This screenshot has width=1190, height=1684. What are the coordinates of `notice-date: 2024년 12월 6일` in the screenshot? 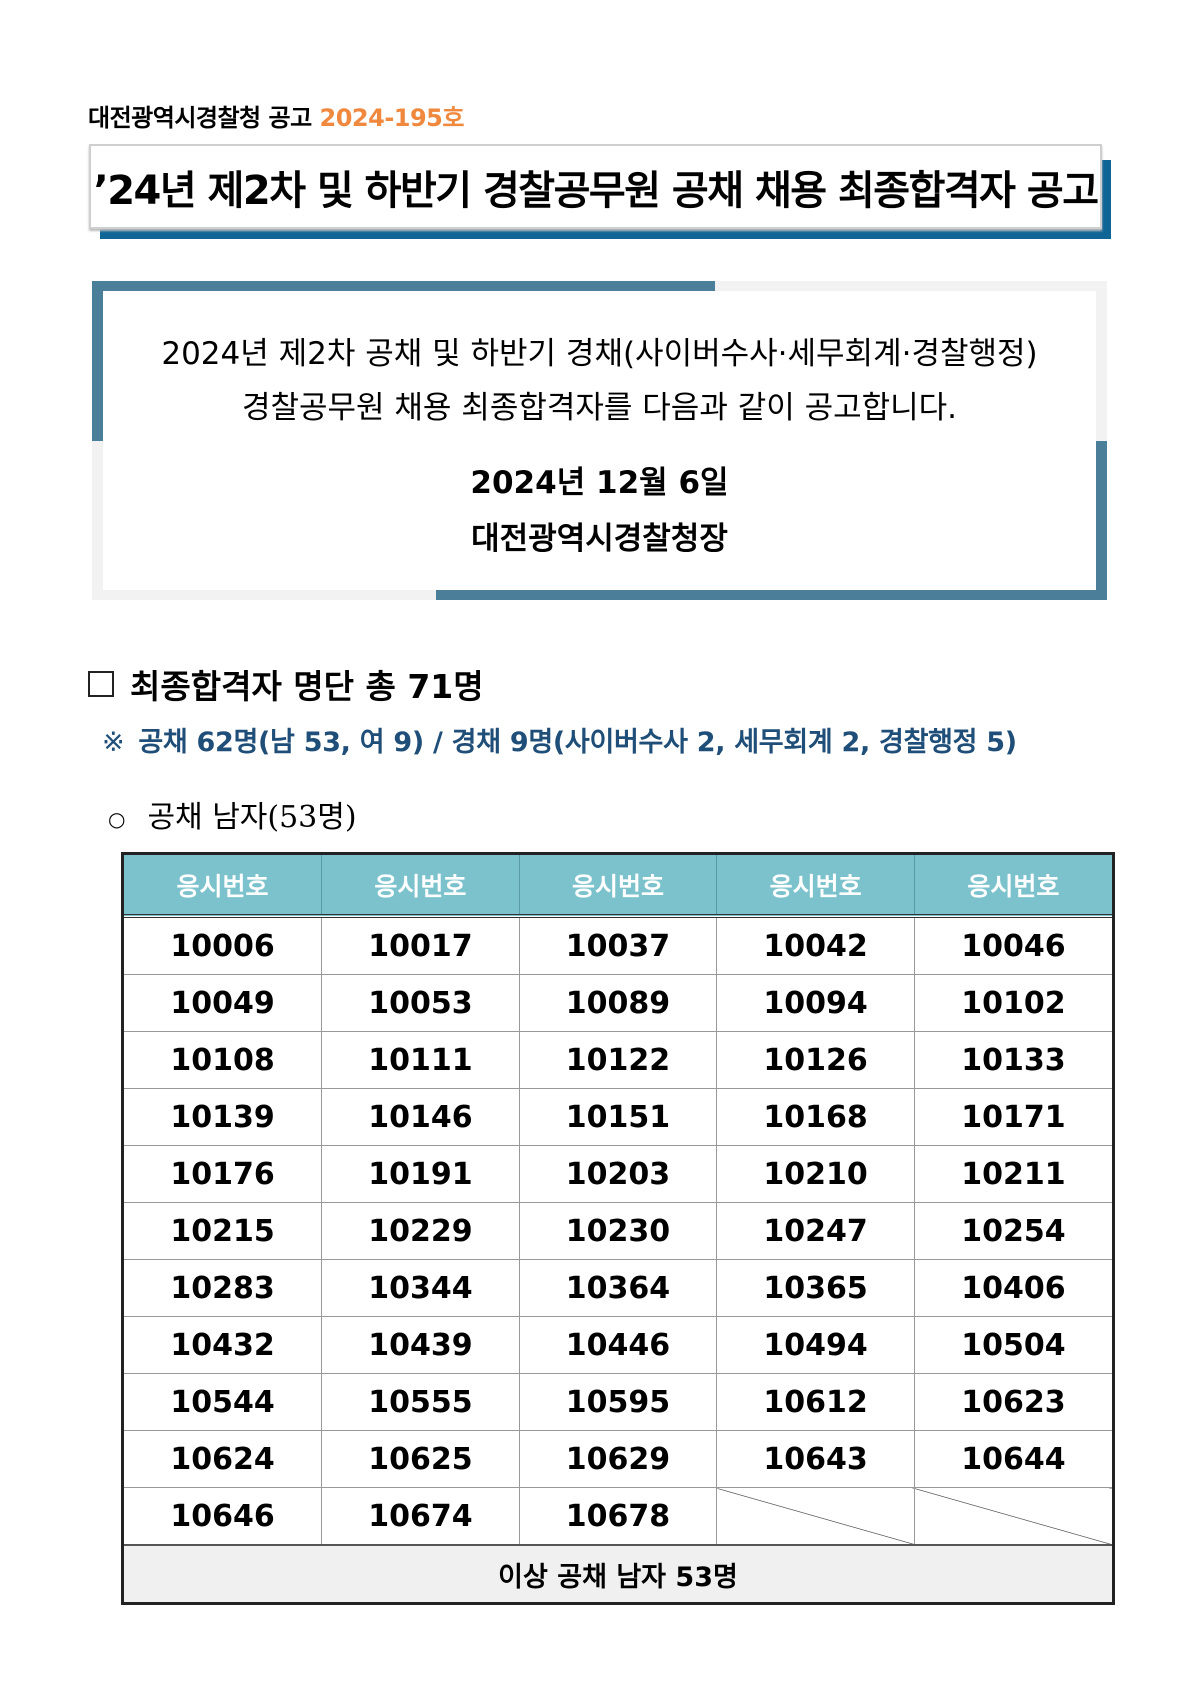 It's located at (599, 483).